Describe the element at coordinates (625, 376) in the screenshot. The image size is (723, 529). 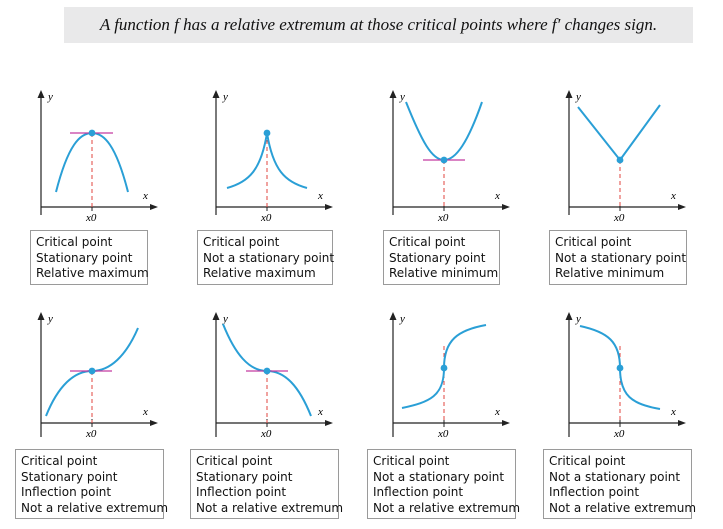
I see `panel-8-graph: y x x0` at that location.